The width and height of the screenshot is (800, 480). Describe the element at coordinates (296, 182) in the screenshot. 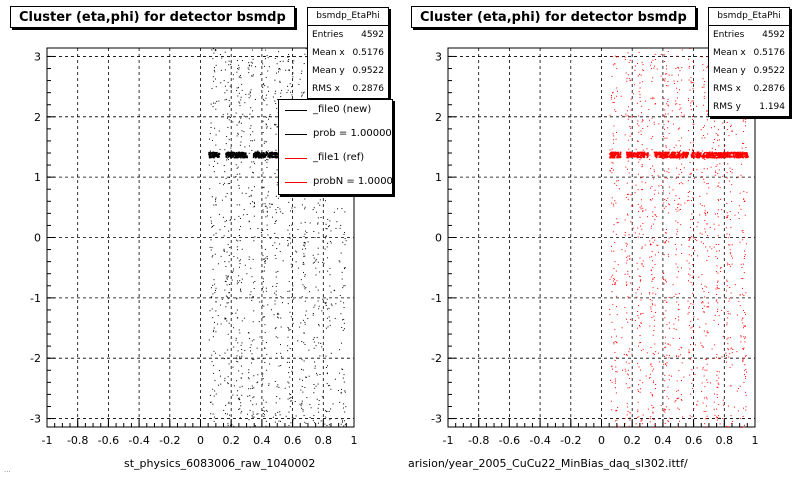

I see `legend-swatch` at that location.